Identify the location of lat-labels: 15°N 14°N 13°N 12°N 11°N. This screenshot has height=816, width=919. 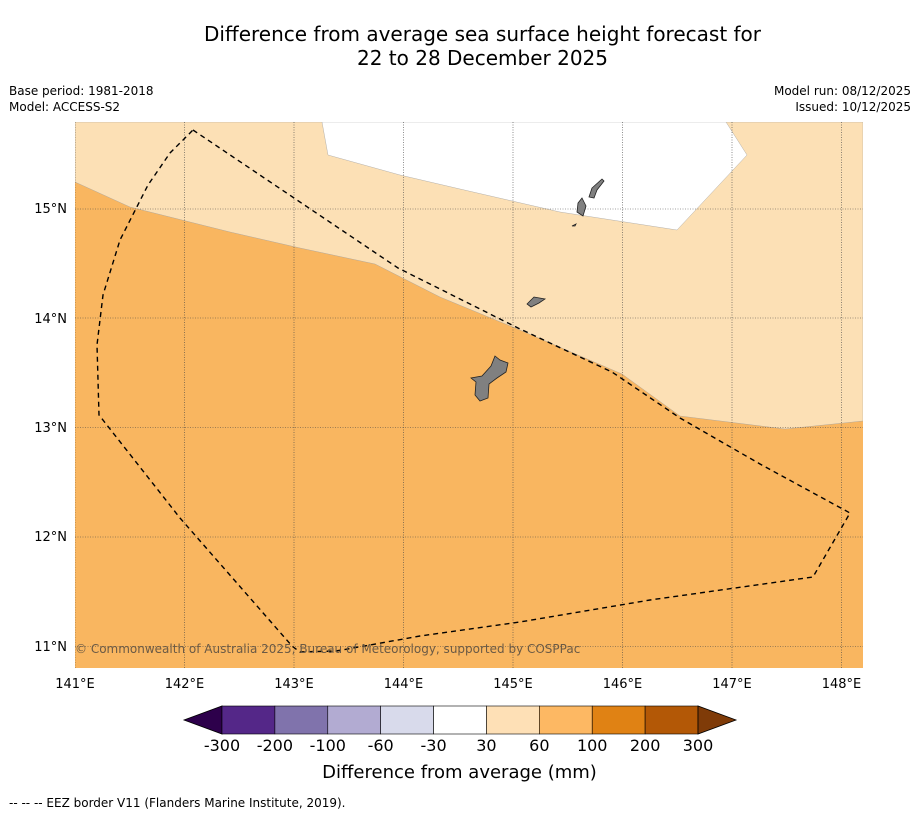
(50, 428).